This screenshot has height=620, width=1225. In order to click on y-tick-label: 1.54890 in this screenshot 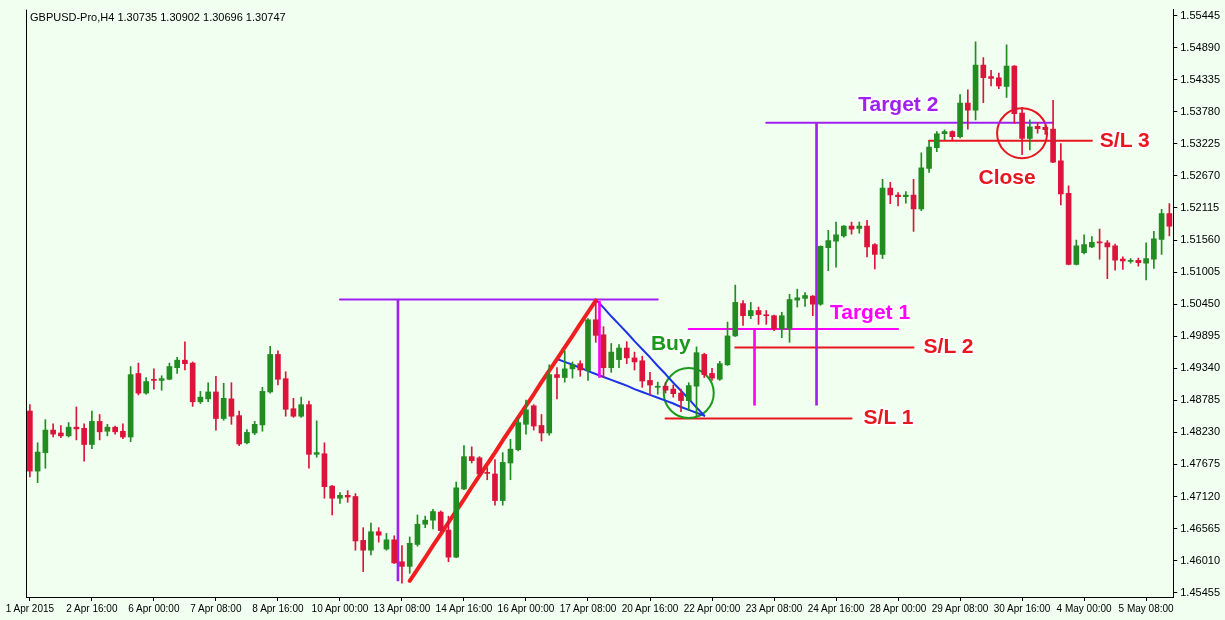, I will do `click(1200, 46)`.